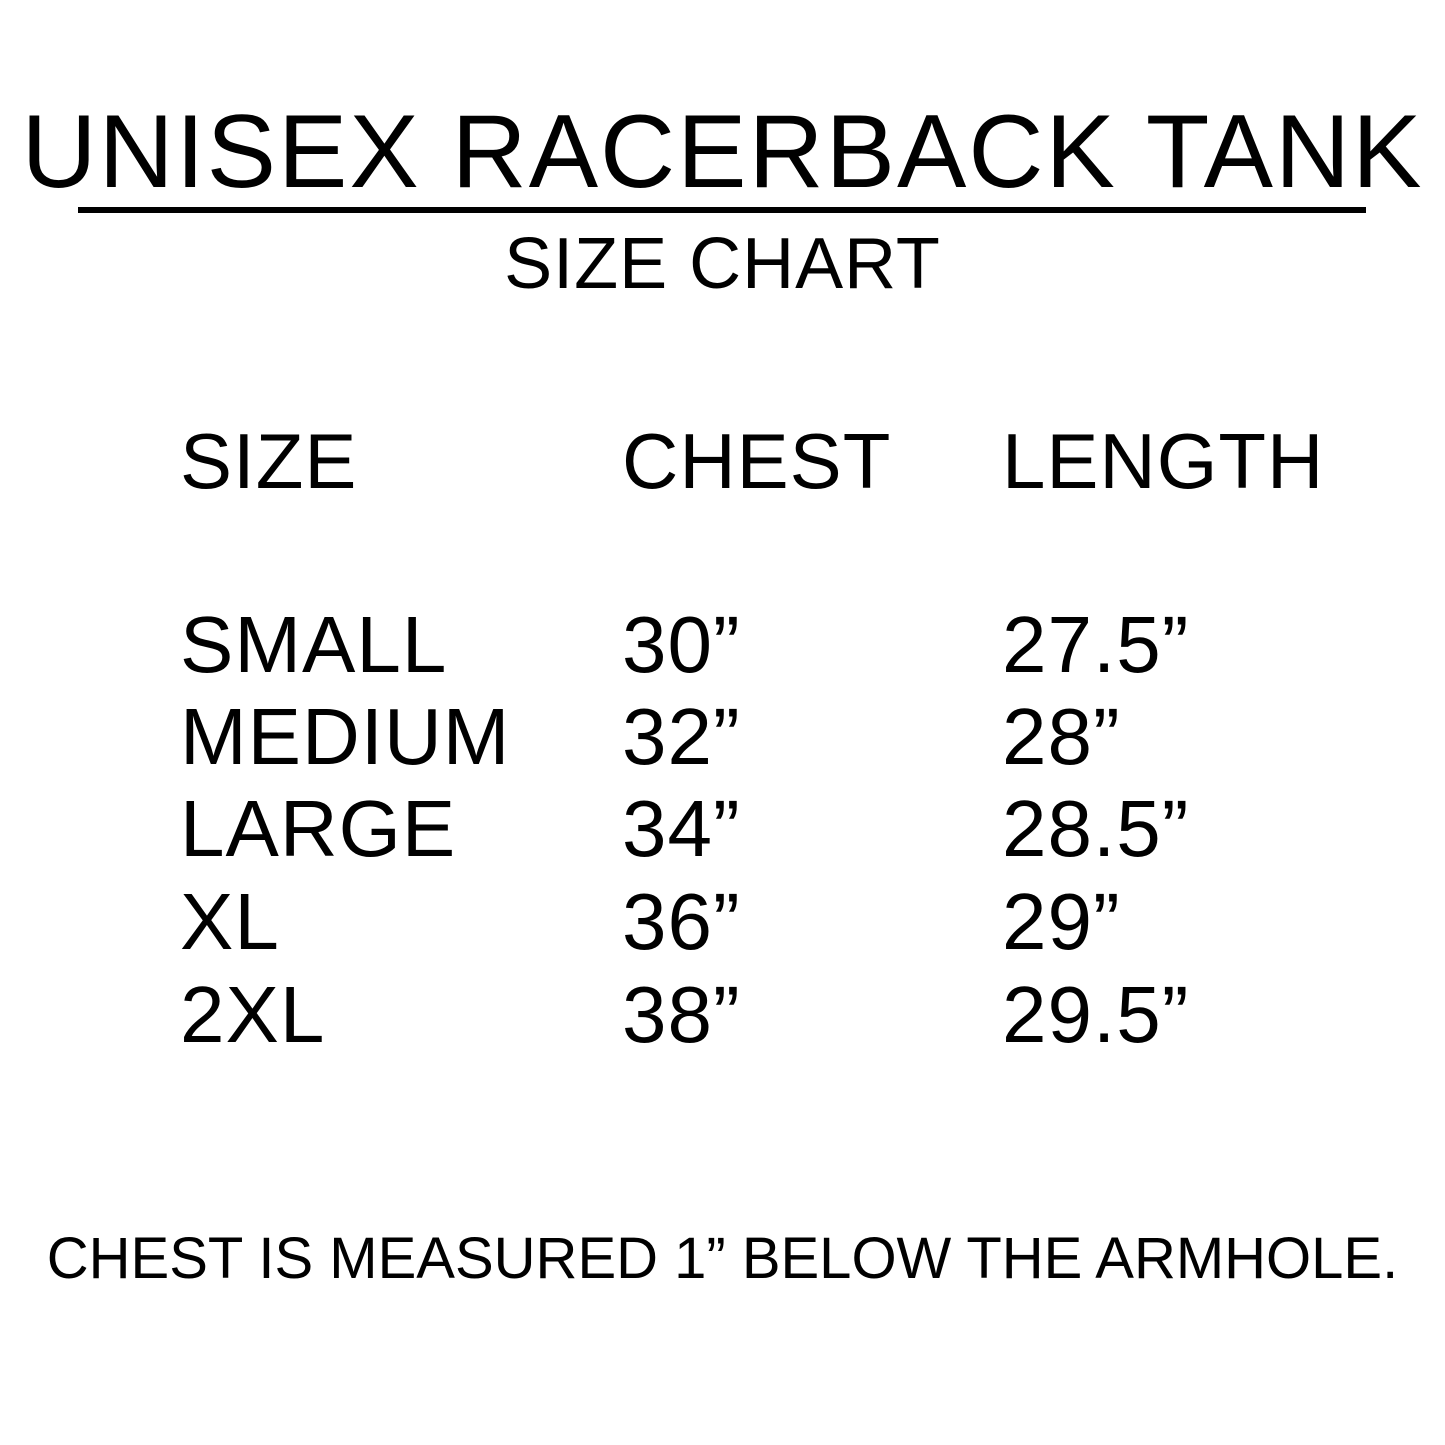 Image resolution: width=1445 pixels, height=1445 pixels. I want to click on page-subtitle: SIZE CHART, so click(722, 264).